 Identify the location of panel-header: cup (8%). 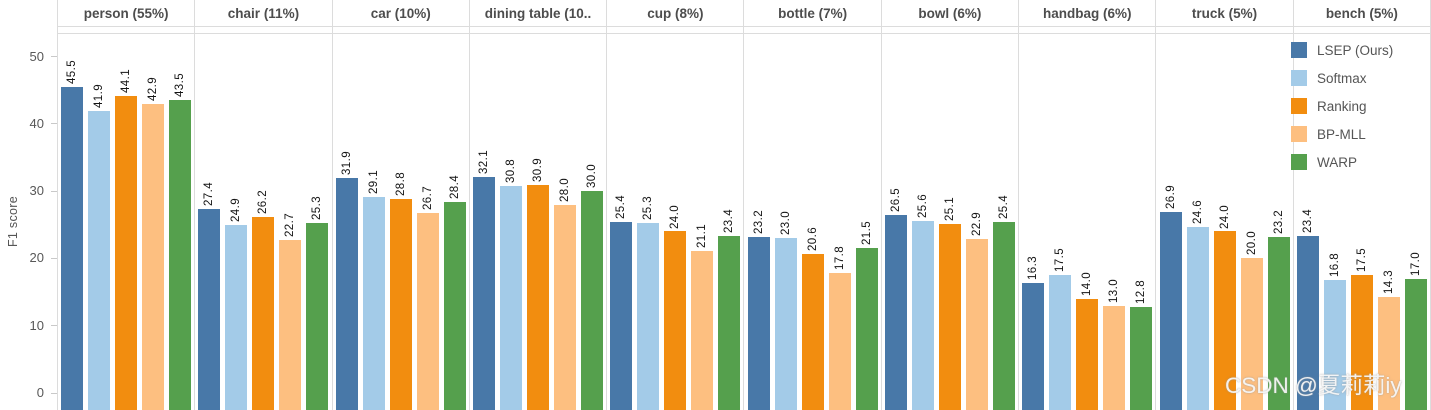
(675, 13).